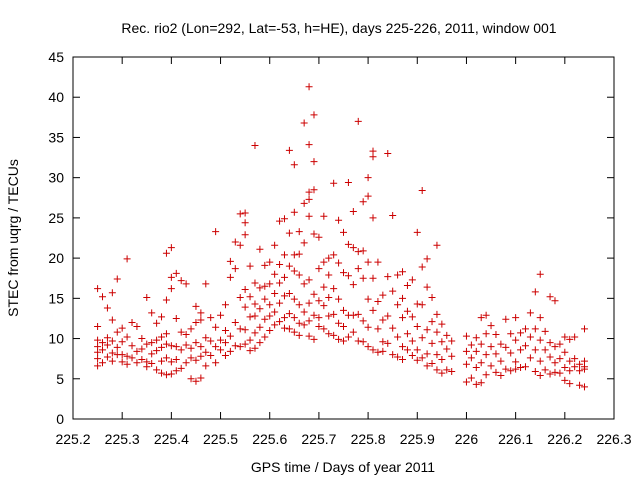  What do you see at coordinates (56, 178) in the screenshot?
I see `y-tick-label: 30` at bounding box center [56, 178].